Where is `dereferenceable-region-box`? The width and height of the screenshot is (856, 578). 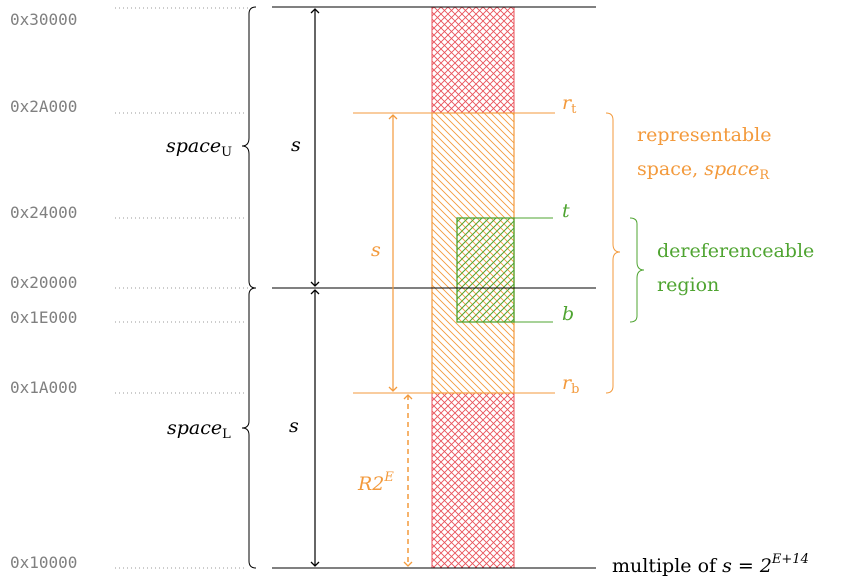 dereferenceable-region-box is located at coordinates (485, 270).